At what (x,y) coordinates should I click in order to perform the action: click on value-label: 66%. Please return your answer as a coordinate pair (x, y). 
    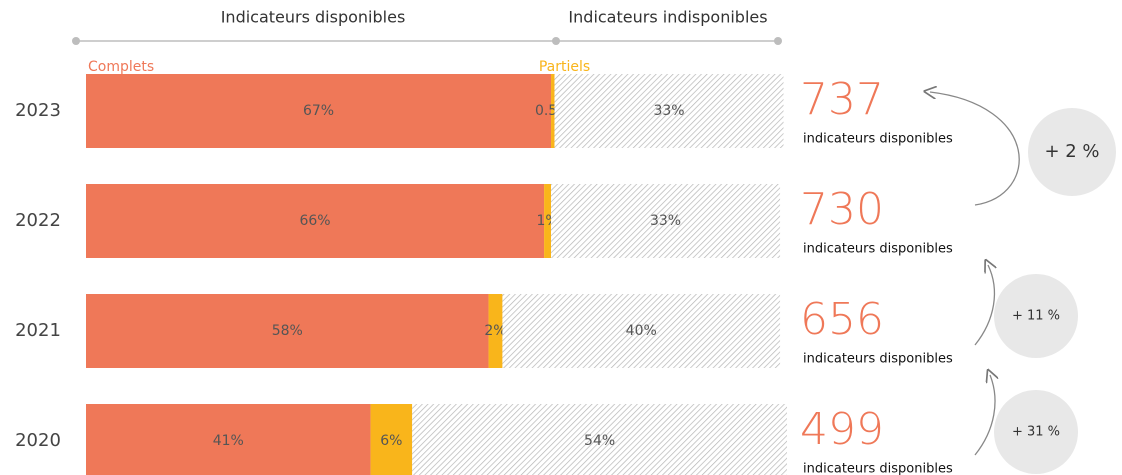
    Looking at the image, I should click on (314, 221).